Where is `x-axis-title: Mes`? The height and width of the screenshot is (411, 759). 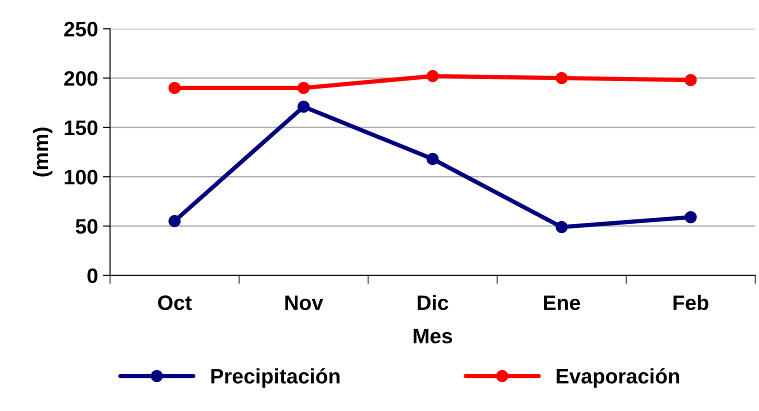
x-axis-title: Mes is located at coordinates (433, 336).